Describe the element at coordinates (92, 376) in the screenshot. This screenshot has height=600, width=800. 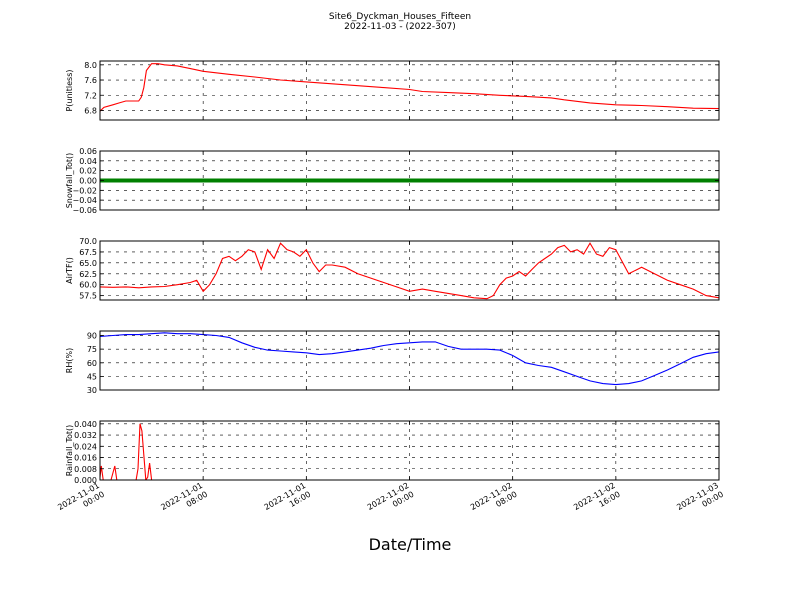
I see `y-tick-label: 45` at that location.